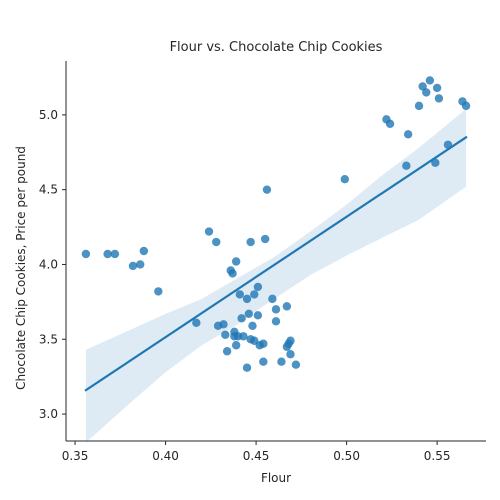  I want to click on x-tick-label: 0.45, so click(256, 456).